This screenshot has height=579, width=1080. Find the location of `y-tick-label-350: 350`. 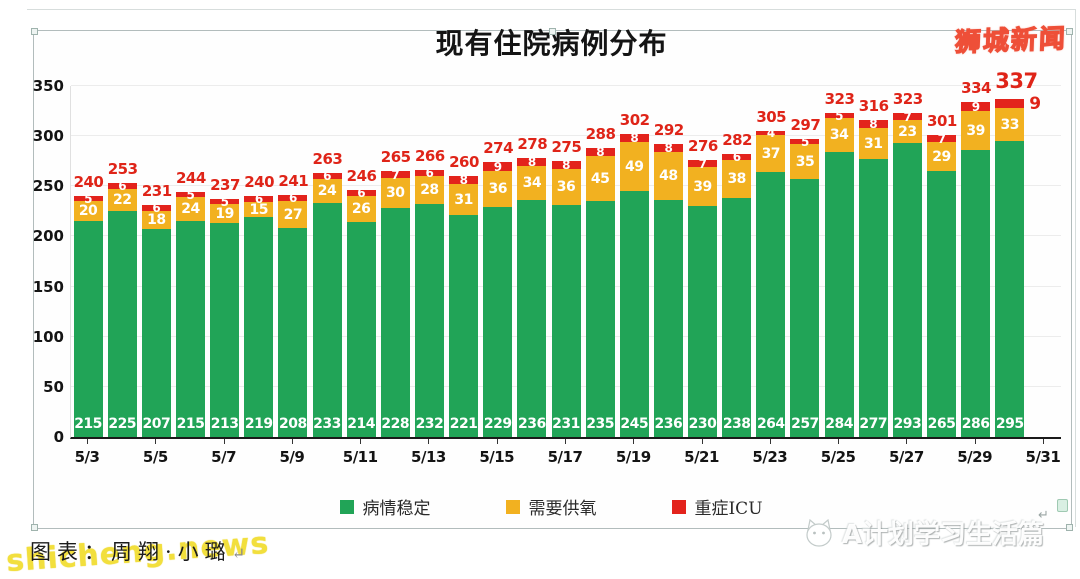

y-tick-label-350: 350 is located at coordinates (48, 86).